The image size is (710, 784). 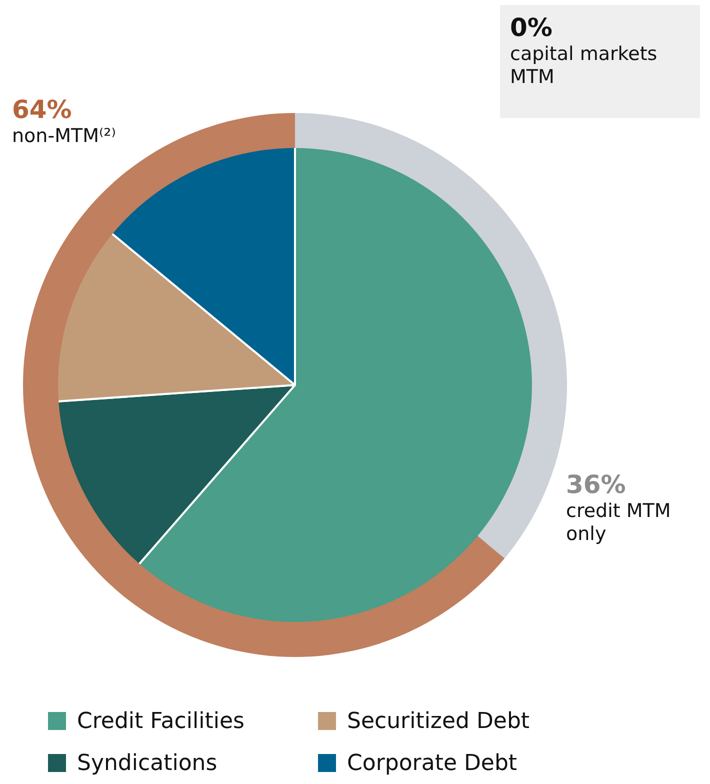 I want to click on text: 0%, so click(x=531, y=27).